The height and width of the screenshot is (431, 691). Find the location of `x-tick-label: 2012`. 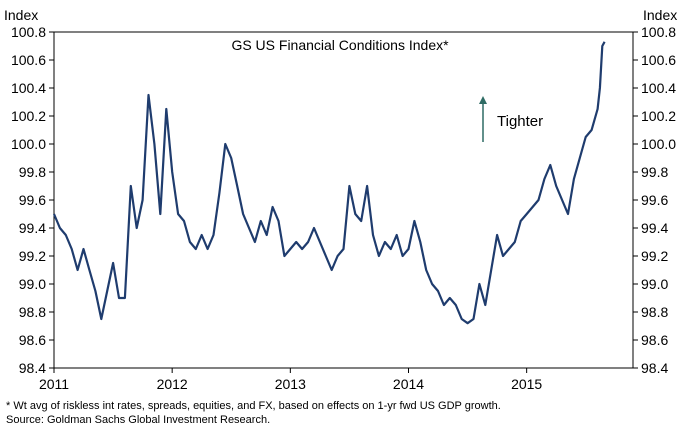

x-tick-label: 2012 is located at coordinates (172, 384).